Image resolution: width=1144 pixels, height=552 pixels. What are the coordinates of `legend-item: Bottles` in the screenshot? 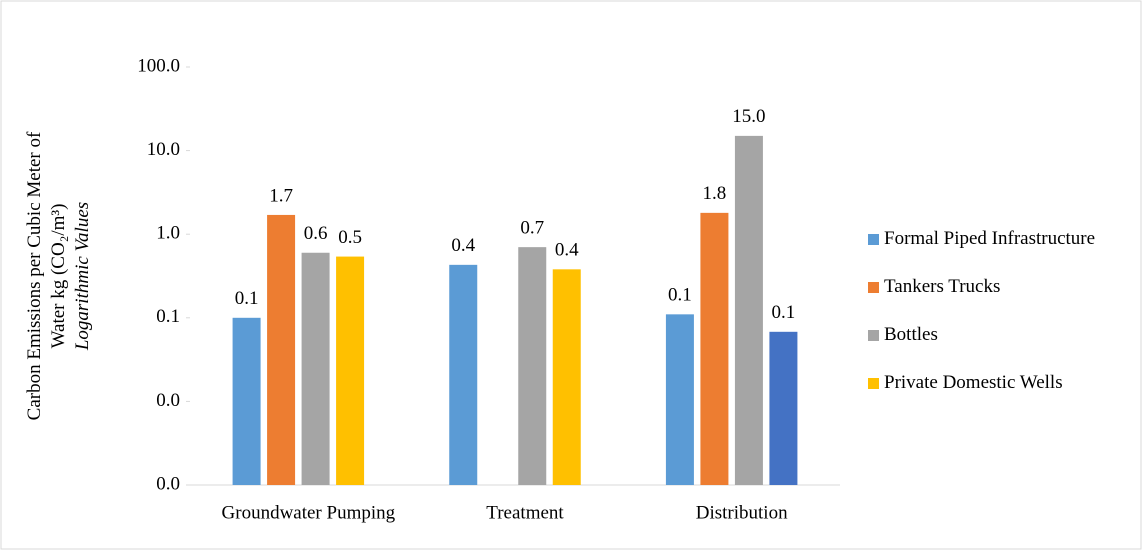 It's located at (1003, 348).